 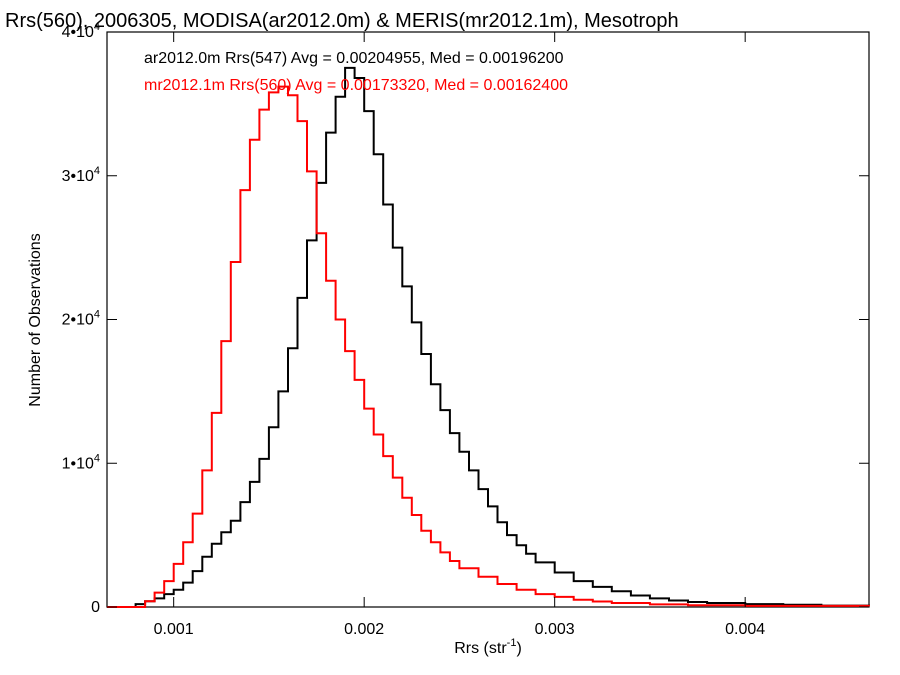 I want to click on y-tick-label: 4•104, so click(x=81, y=31).